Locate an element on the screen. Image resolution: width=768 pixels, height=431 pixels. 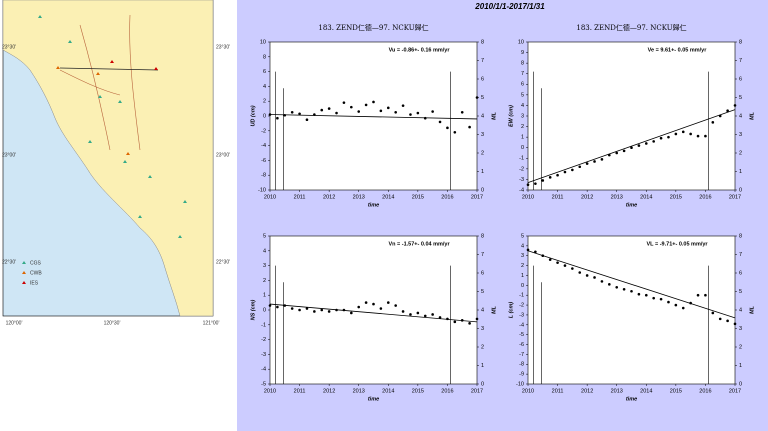
y-tick-label: 9 is located at coordinates (522, 53).